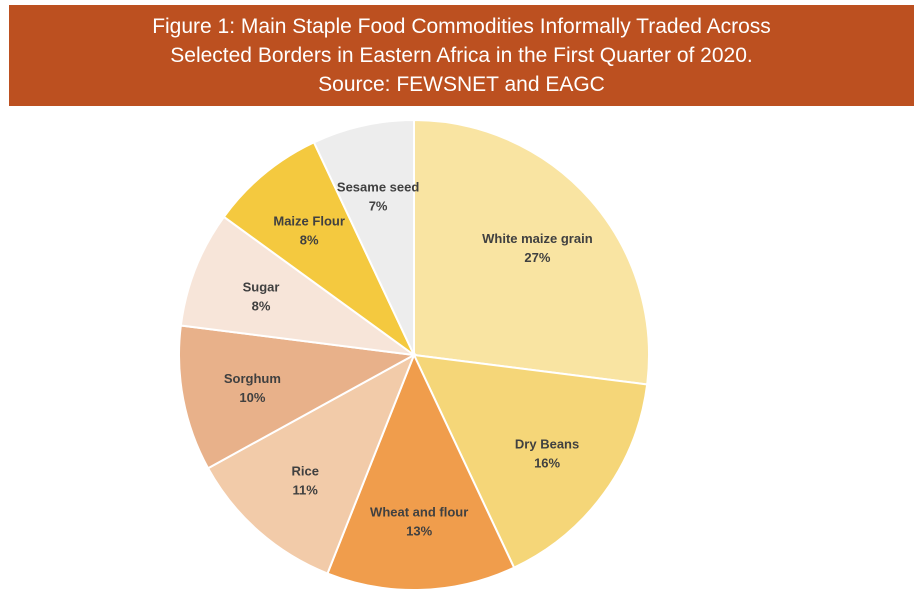  I want to click on pie-slice-sorghum, so click(298, 397).